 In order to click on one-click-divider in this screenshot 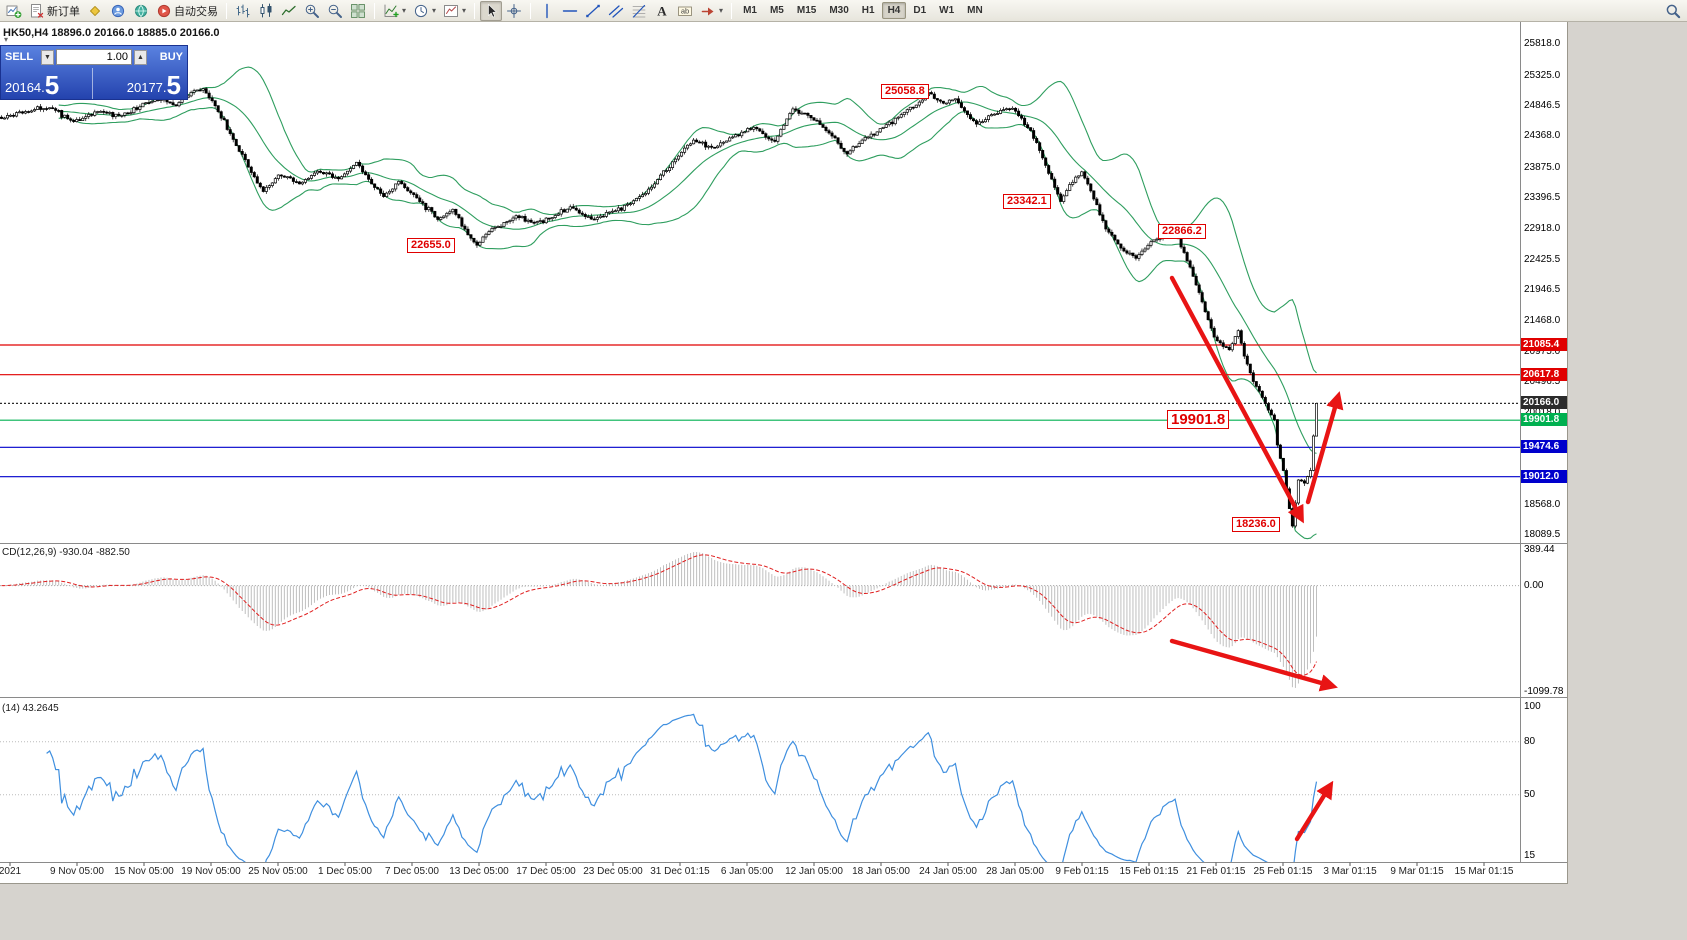, I will do `click(92, 83)`.